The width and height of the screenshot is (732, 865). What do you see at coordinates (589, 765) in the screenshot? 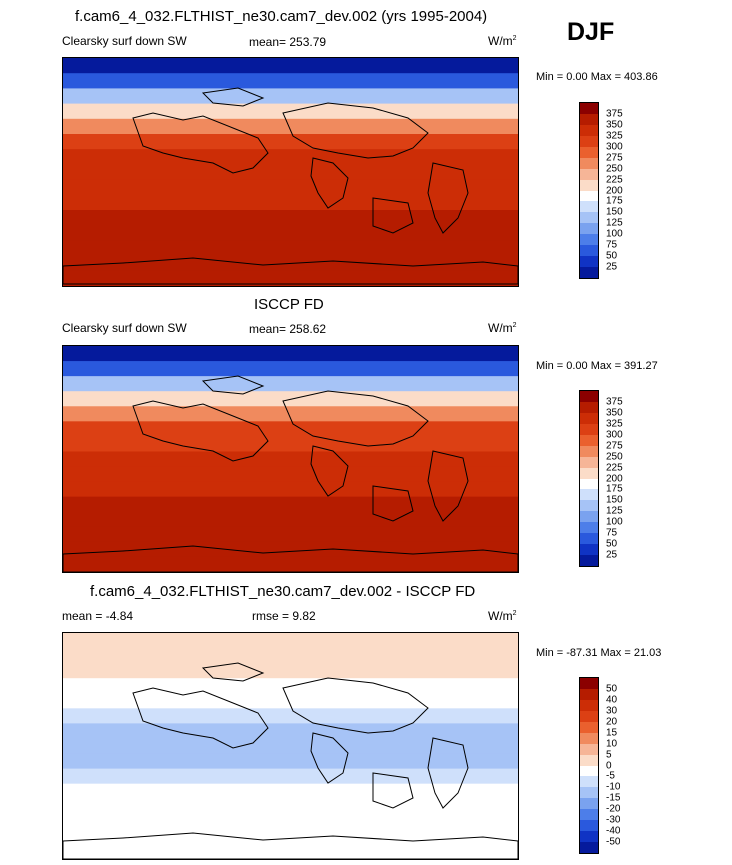
I see `panel3-colorbar-frame` at bounding box center [589, 765].